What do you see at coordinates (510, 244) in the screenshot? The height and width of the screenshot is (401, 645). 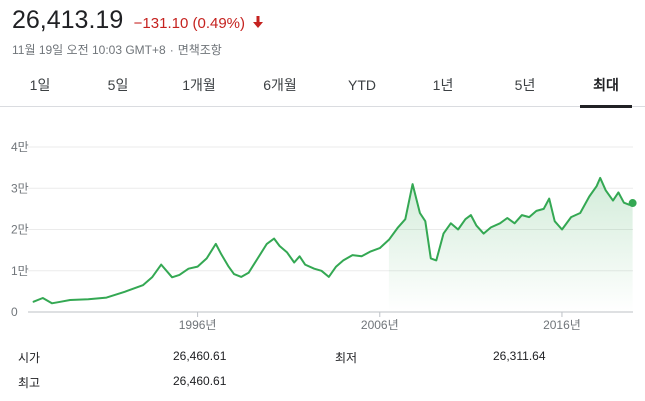 I see `series-area` at bounding box center [510, 244].